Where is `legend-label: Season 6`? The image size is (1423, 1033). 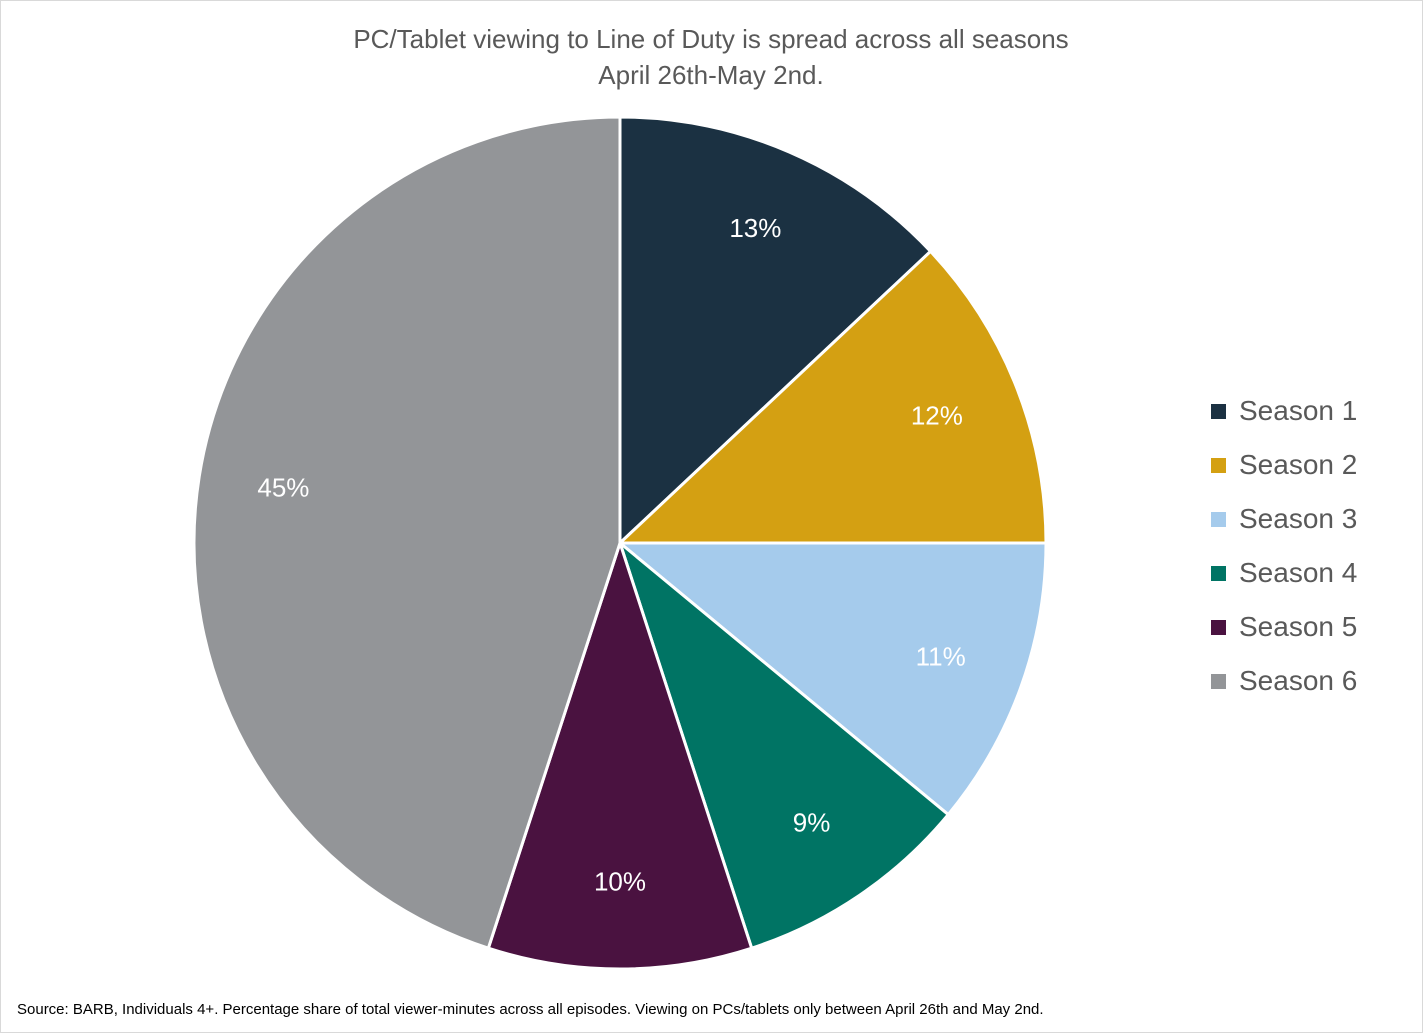 legend-label: Season 6 is located at coordinates (1298, 680).